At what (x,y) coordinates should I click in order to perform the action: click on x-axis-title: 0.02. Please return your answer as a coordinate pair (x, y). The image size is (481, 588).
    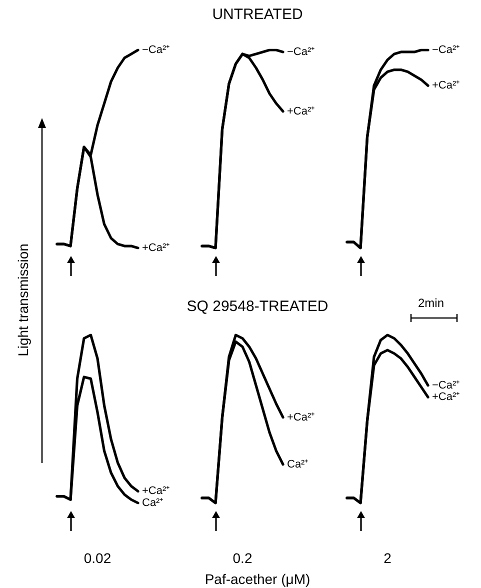
    Looking at the image, I should click on (98, 558).